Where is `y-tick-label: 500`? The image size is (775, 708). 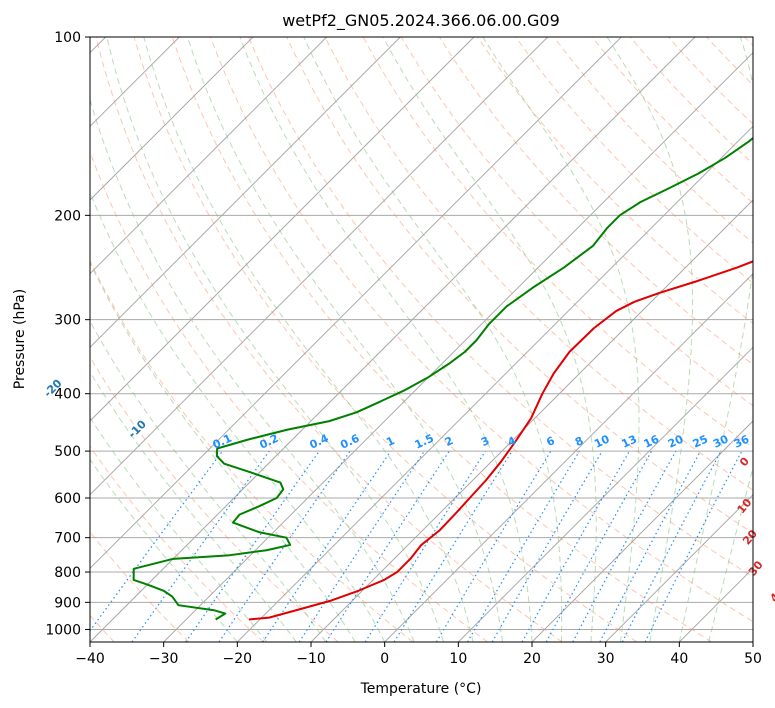
y-tick-label: 500 is located at coordinates (67, 452).